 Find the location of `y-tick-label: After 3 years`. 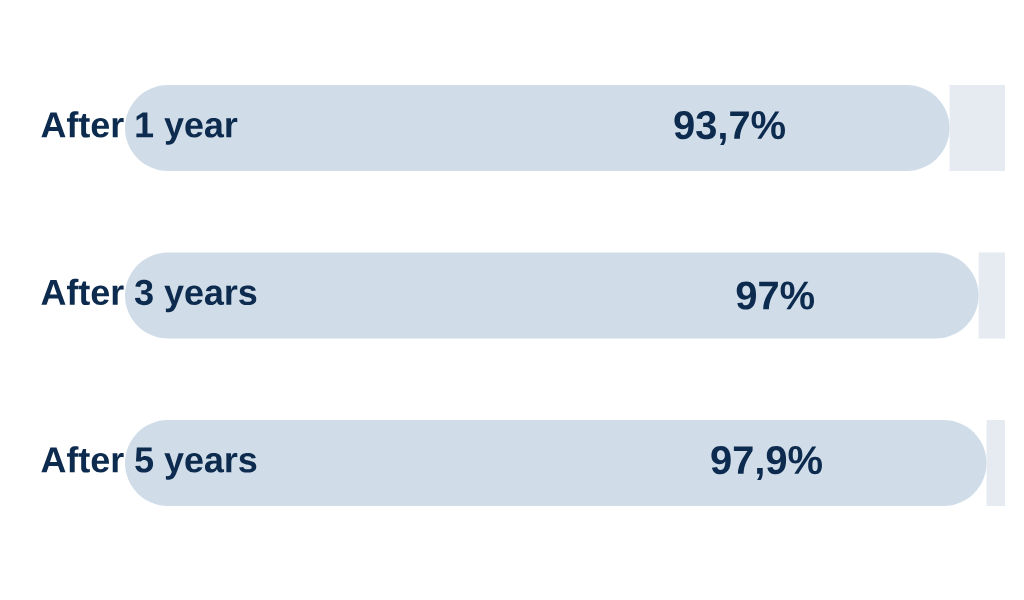

y-tick-label: After 3 years is located at coordinates (149, 295).